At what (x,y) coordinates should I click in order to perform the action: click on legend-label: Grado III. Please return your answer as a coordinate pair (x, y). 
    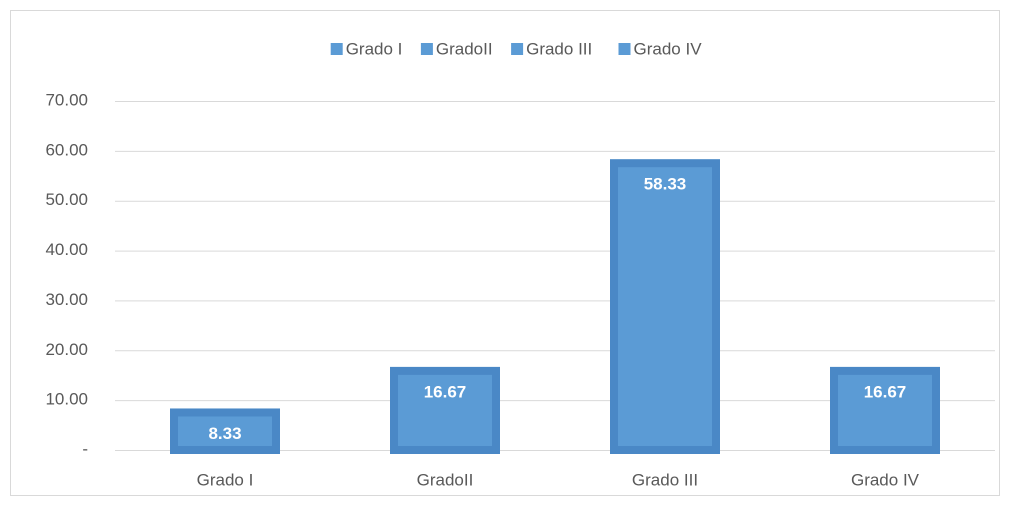
    Looking at the image, I should click on (559, 48).